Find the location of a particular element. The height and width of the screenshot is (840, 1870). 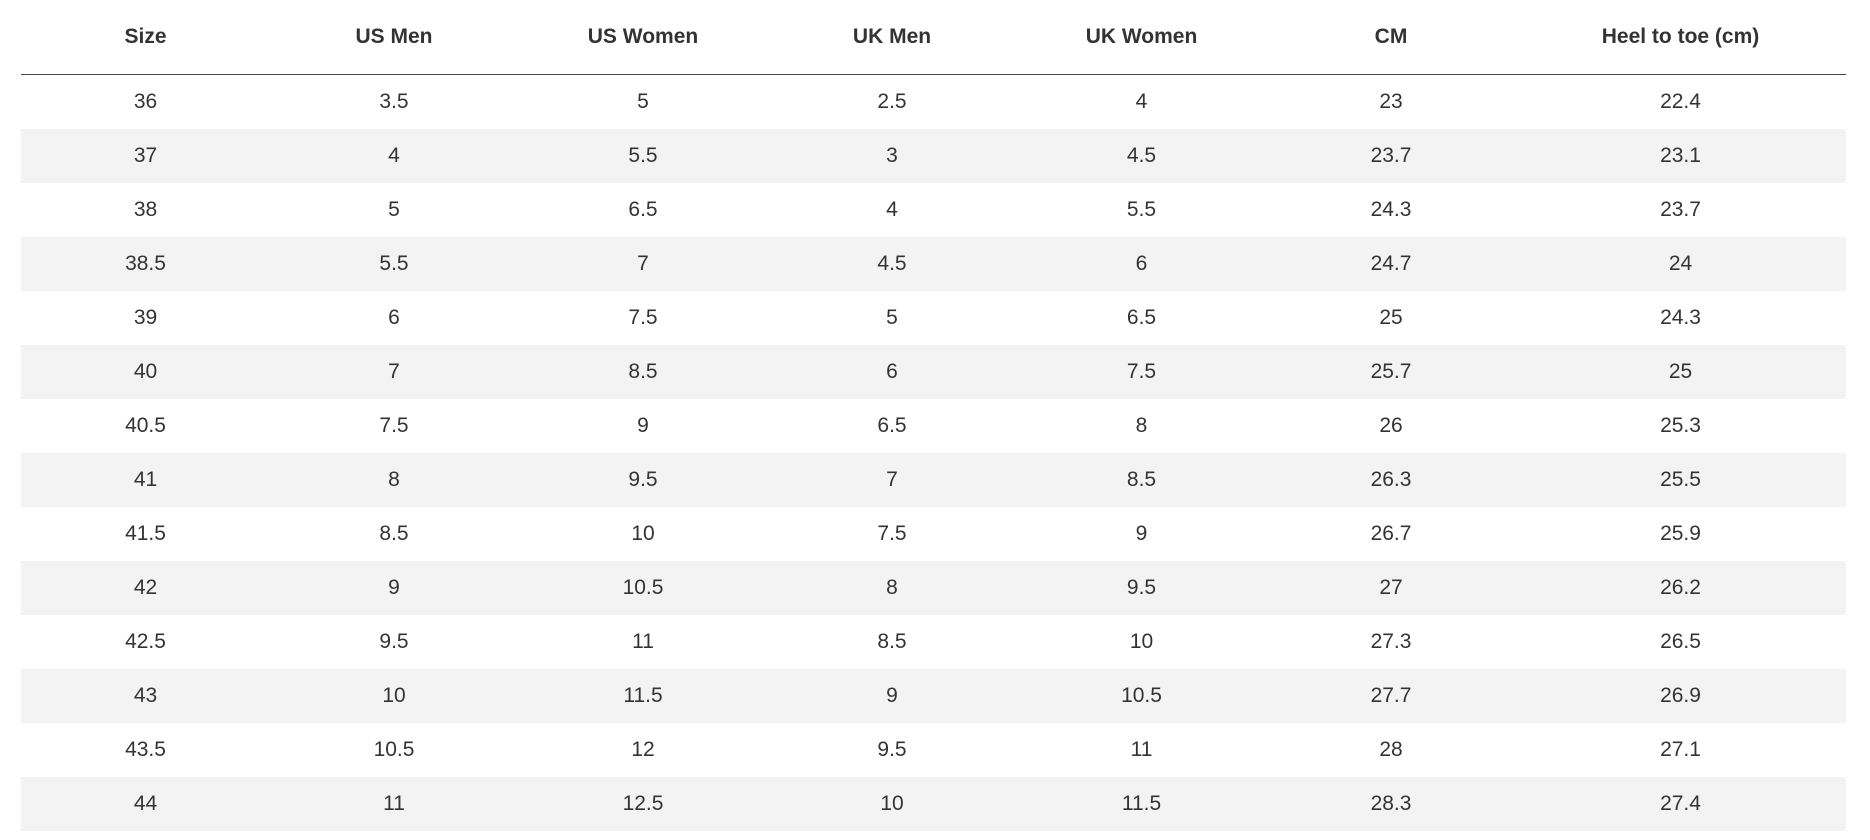

table-row: 40.5 7.5 9 6.5 8 26 25.3 is located at coordinates (933, 426).